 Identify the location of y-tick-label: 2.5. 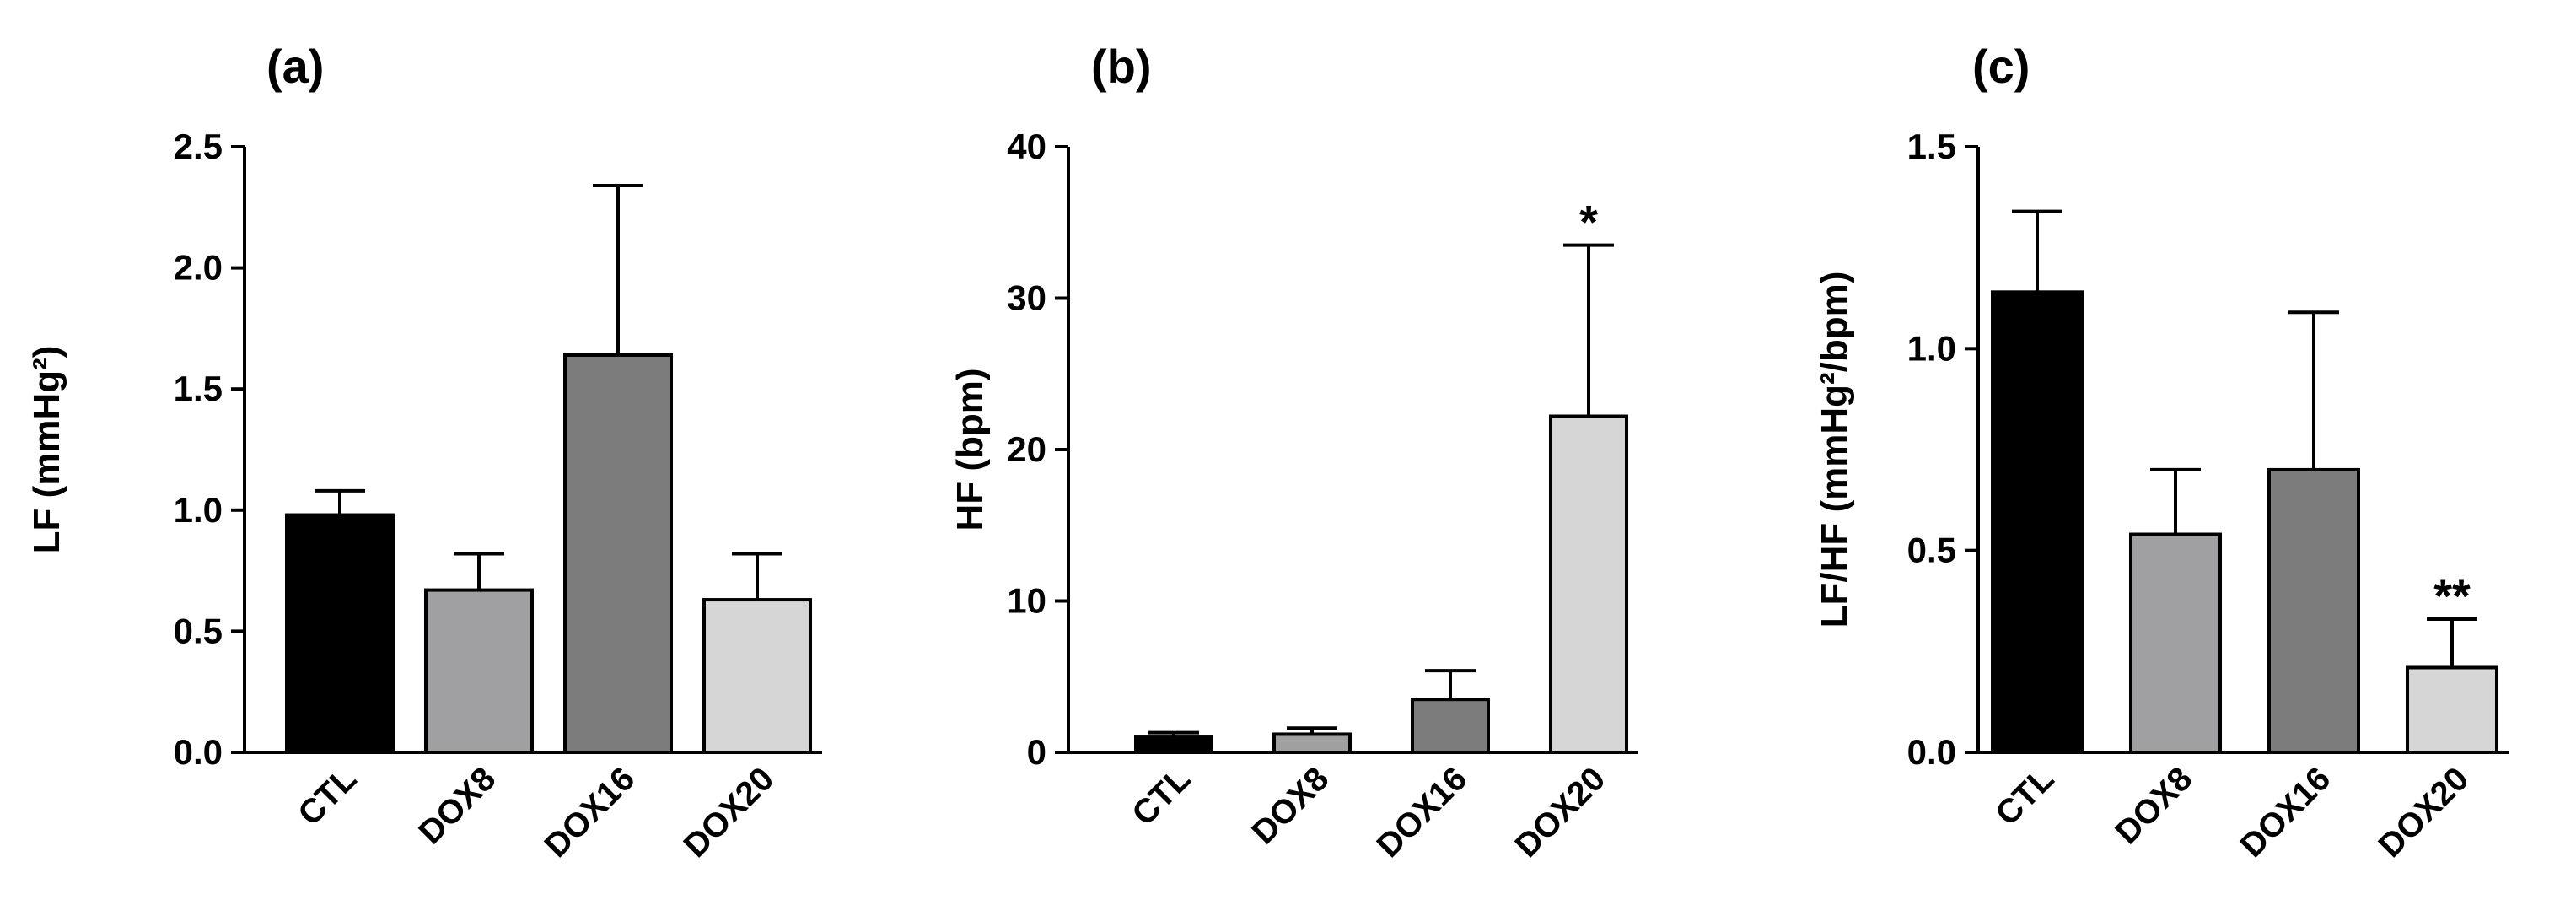
(198, 146).